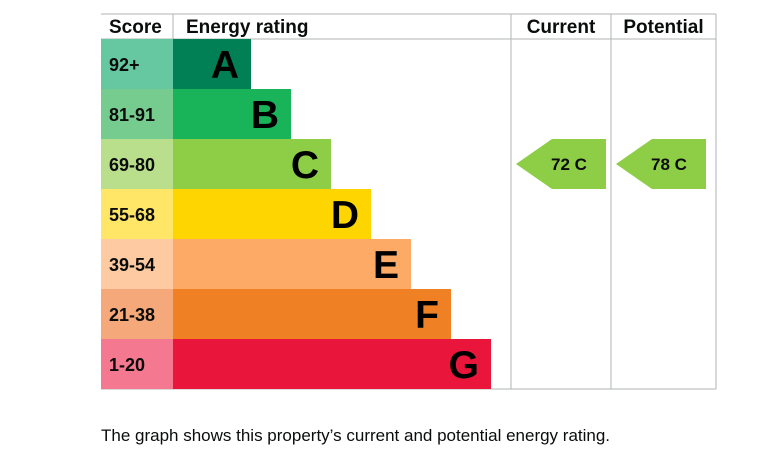 This screenshot has height=458, width=777. I want to click on score-label-b: 81-91, so click(132, 115).